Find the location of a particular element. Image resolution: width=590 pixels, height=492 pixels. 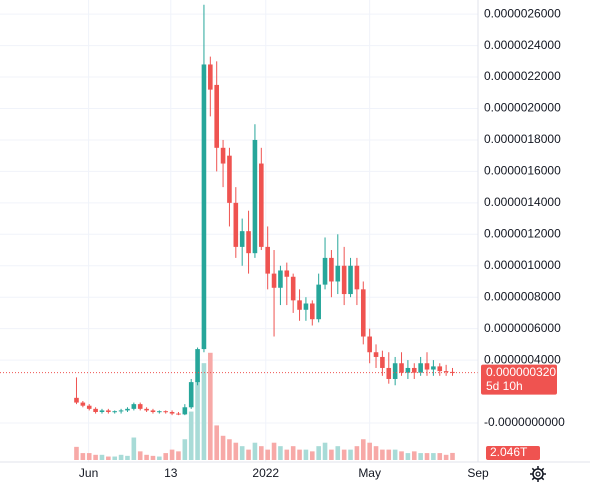

y-tick-label: 0.0000016000 is located at coordinates (522, 171).